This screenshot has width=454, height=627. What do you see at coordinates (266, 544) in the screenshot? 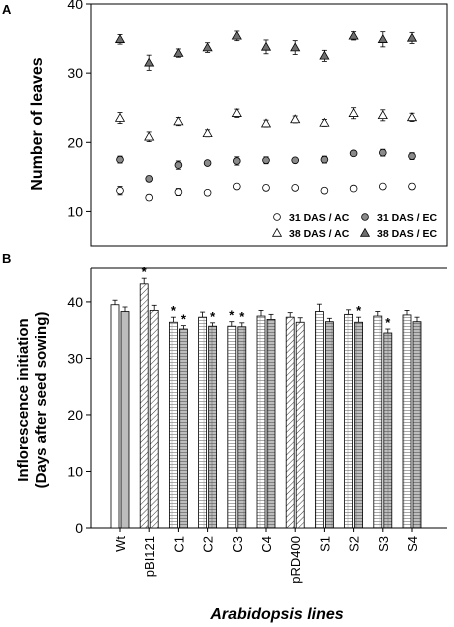
I see `panel-b-x-tick-label: C4` at bounding box center [266, 544].